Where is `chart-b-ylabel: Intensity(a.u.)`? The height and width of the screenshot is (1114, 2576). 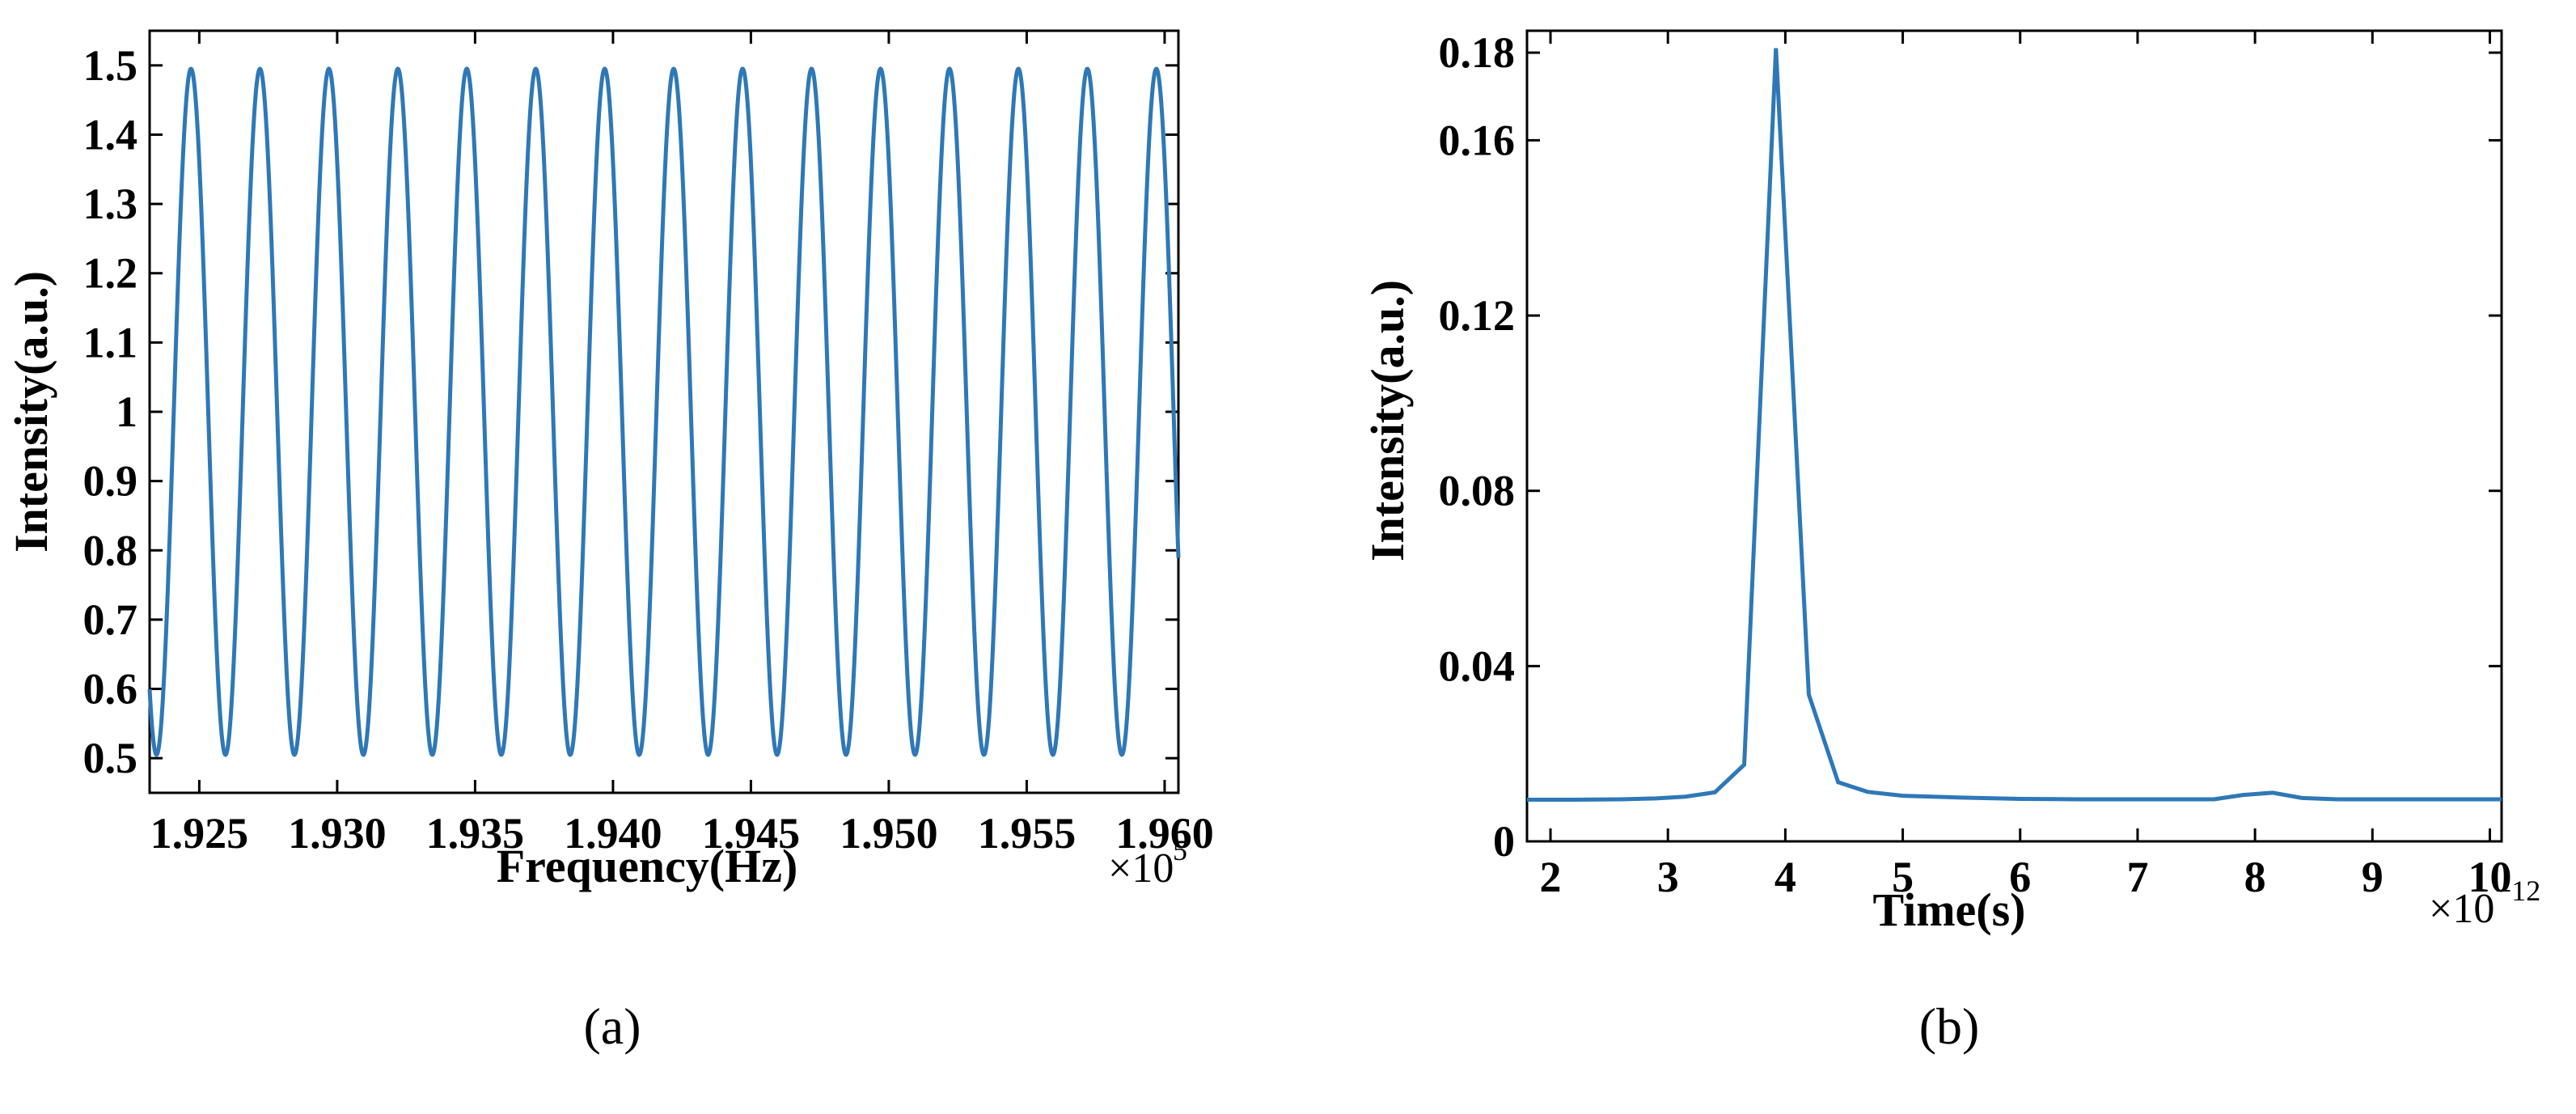
chart-b-ylabel: Intensity(a.u.) is located at coordinates (1387, 420).